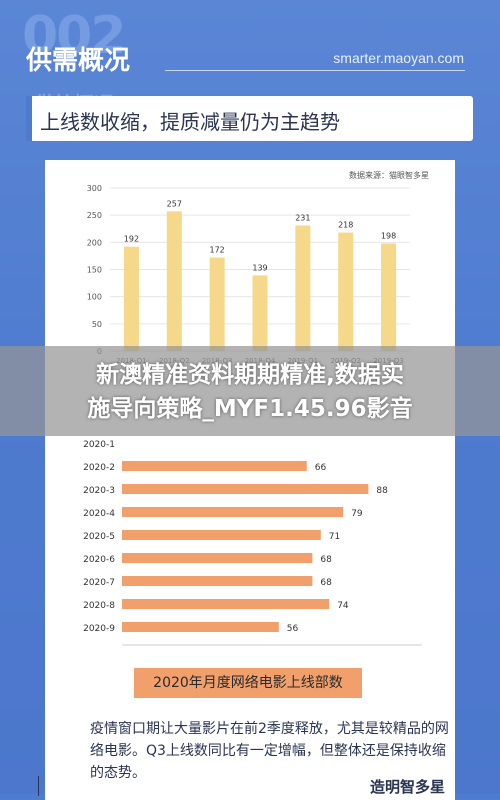 This screenshot has width=500, height=800. What do you see at coordinates (334, 537) in the screenshot?
I see `bar-value-label: 71` at bounding box center [334, 537].